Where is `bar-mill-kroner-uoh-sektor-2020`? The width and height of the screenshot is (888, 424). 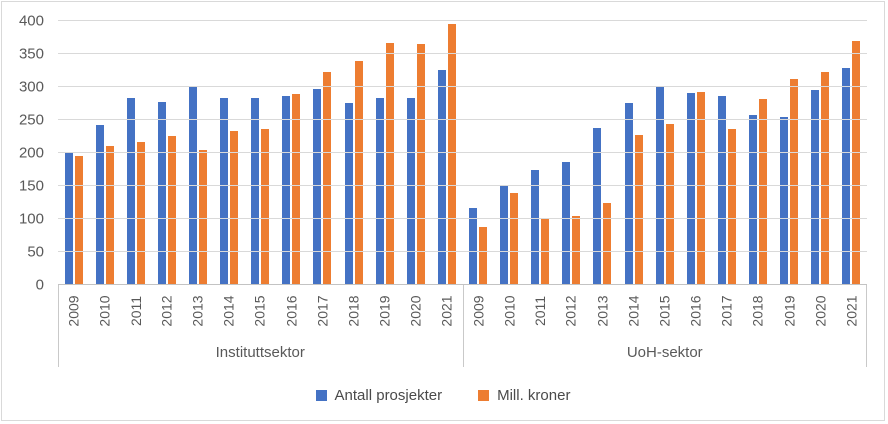
bar-mill-kroner-uoh-sektor-2020 is located at coordinates (825, 178).